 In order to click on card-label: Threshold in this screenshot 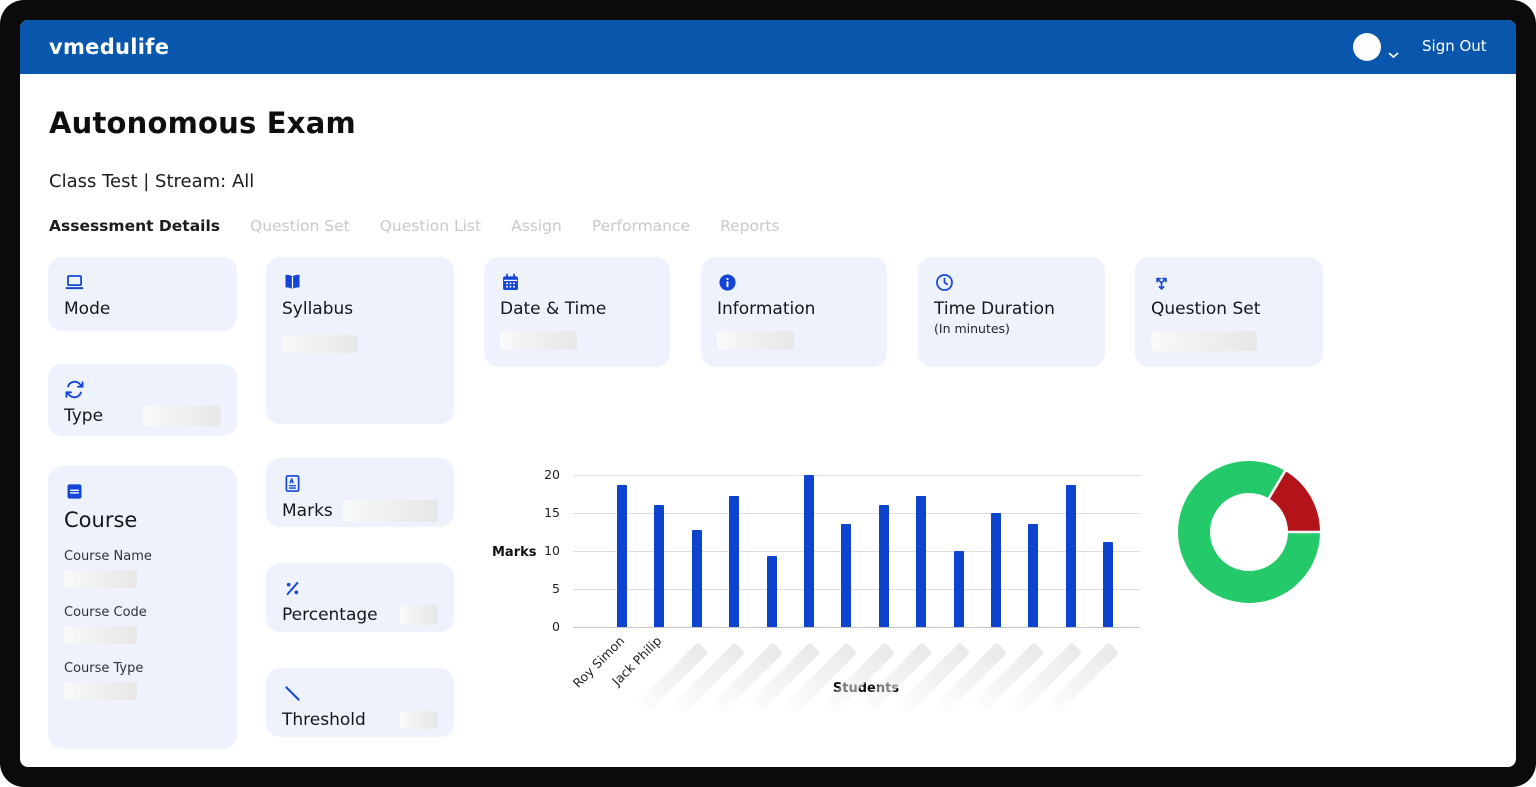, I will do `click(324, 720)`.